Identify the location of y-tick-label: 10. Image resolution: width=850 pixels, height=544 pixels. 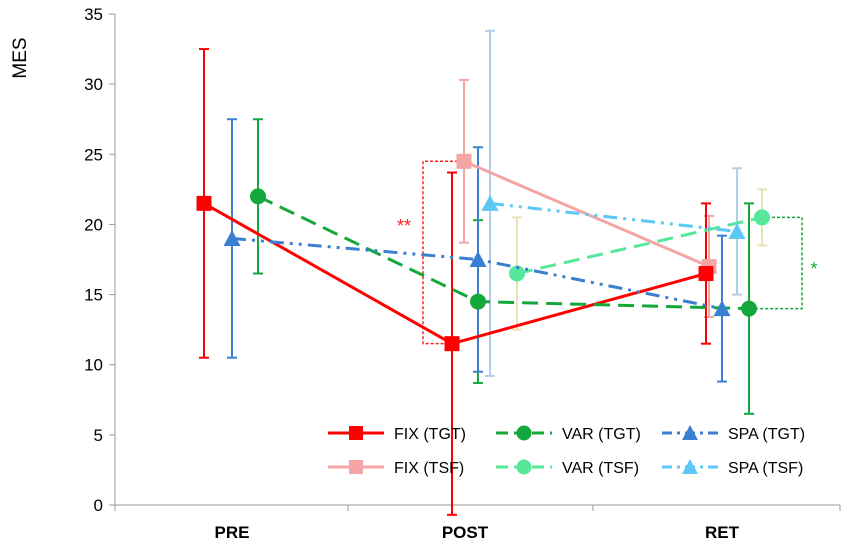
(93, 365).